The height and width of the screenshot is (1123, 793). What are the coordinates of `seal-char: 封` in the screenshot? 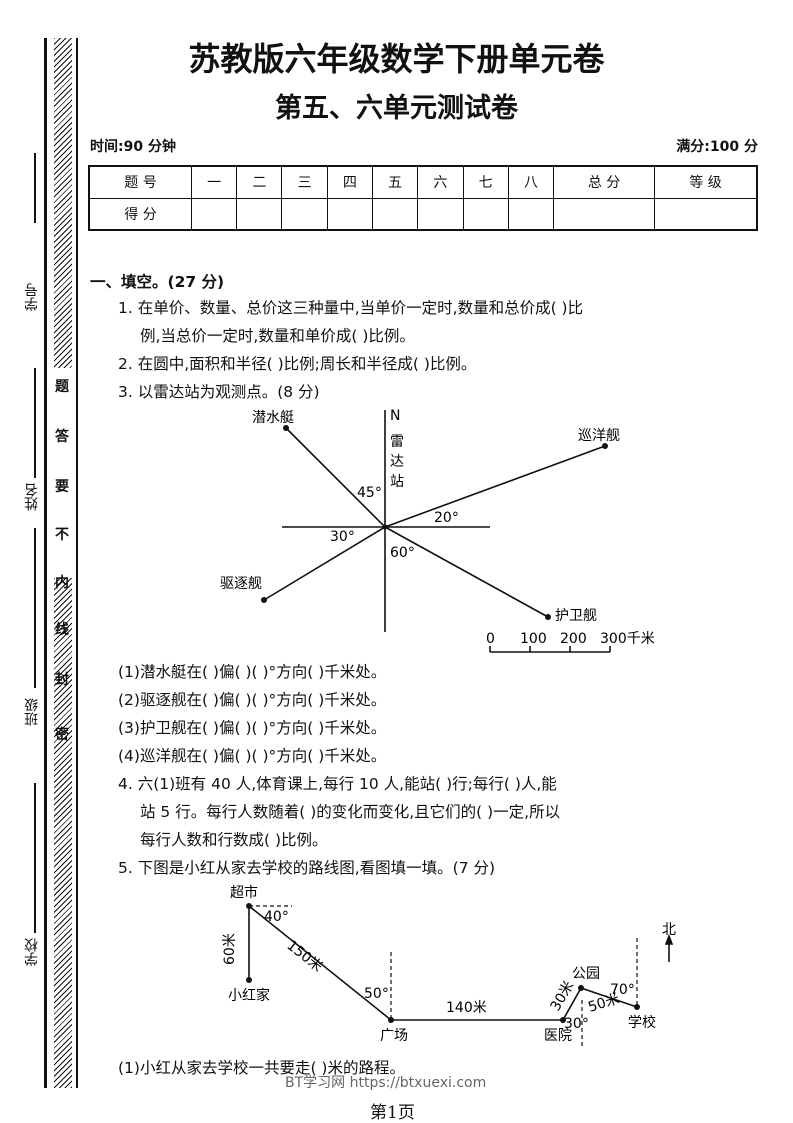 It's located at (62, 680).